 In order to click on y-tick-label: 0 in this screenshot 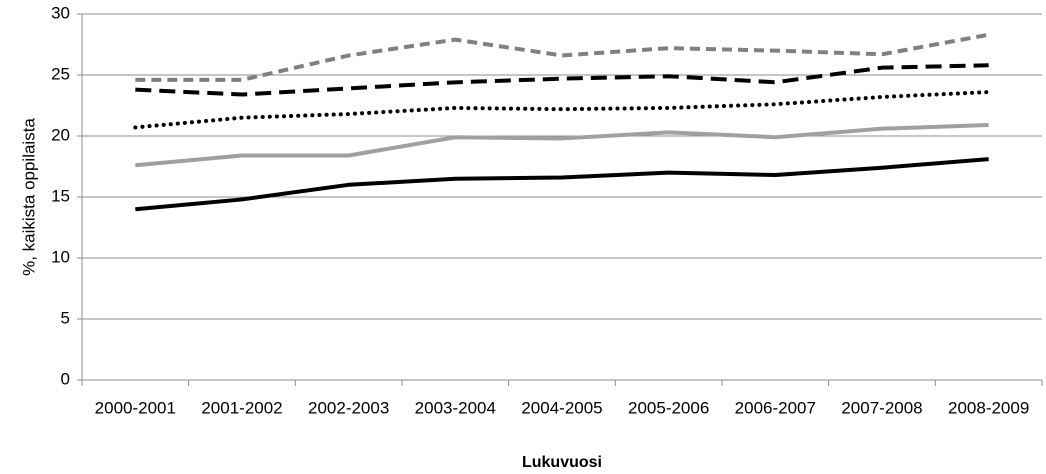, I will do `click(65, 378)`.